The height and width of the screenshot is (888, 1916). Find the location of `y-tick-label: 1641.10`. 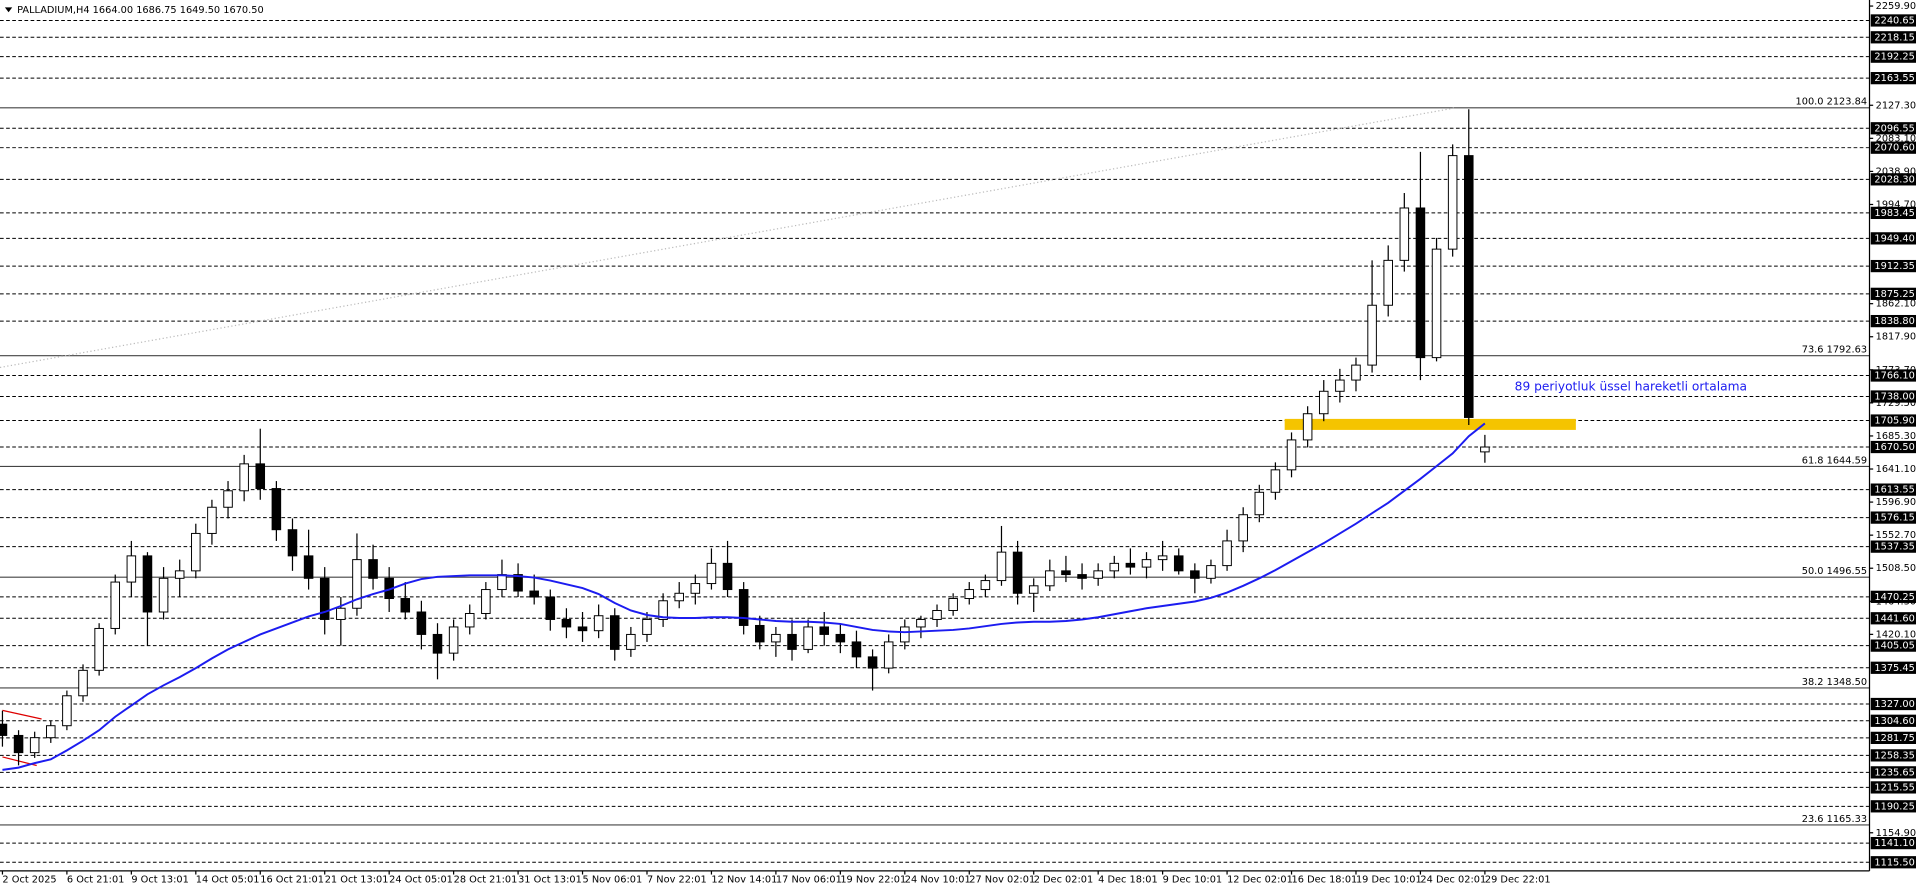

y-tick-label: 1641.10 is located at coordinates (1896, 469).